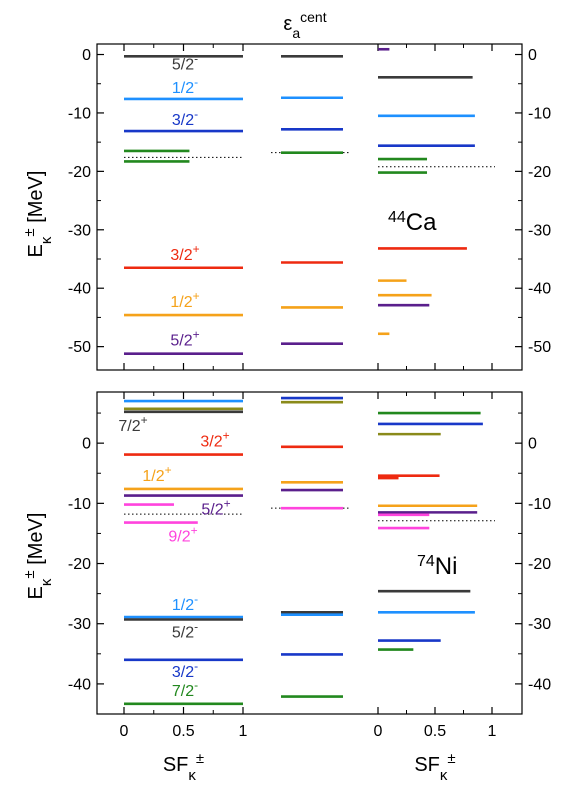 This screenshot has width=569, height=789. What do you see at coordinates (435, 731) in the screenshot?
I see `x-tick-label-right: 0.5` at bounding box center [435, 731].